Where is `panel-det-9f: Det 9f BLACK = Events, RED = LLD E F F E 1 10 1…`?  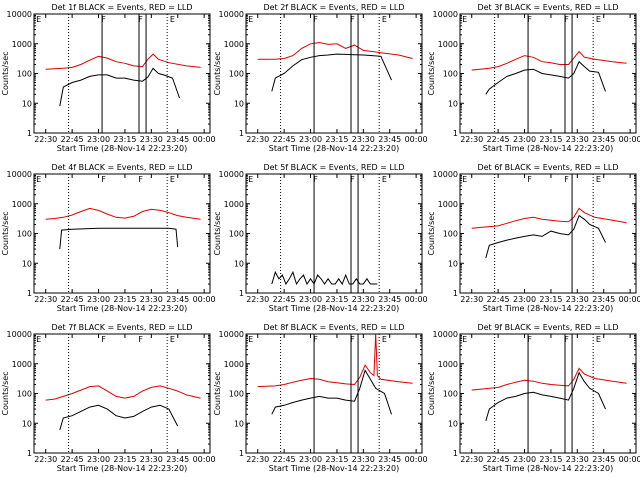
panel-det-9f: Det 9f BLACK = Events, RED = LLD E F F E 1 10 1… is located at coordinates (533, 398).